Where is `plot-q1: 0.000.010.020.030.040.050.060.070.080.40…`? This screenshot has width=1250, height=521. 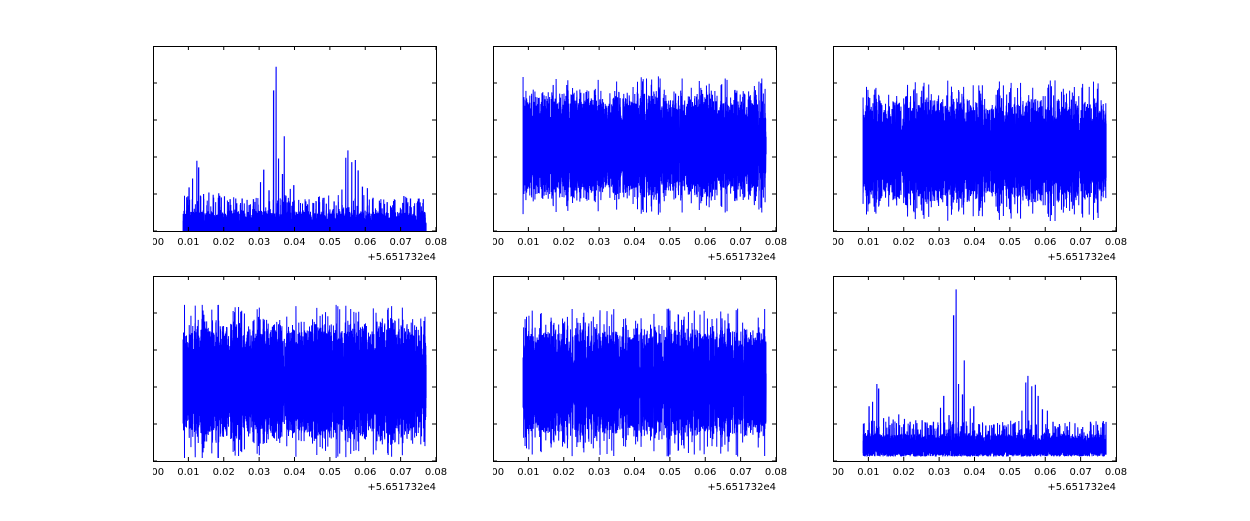 plot-q1: 0.000.010.020.030.040.050.060.070.080.40… is located at coordinates (640, 154).